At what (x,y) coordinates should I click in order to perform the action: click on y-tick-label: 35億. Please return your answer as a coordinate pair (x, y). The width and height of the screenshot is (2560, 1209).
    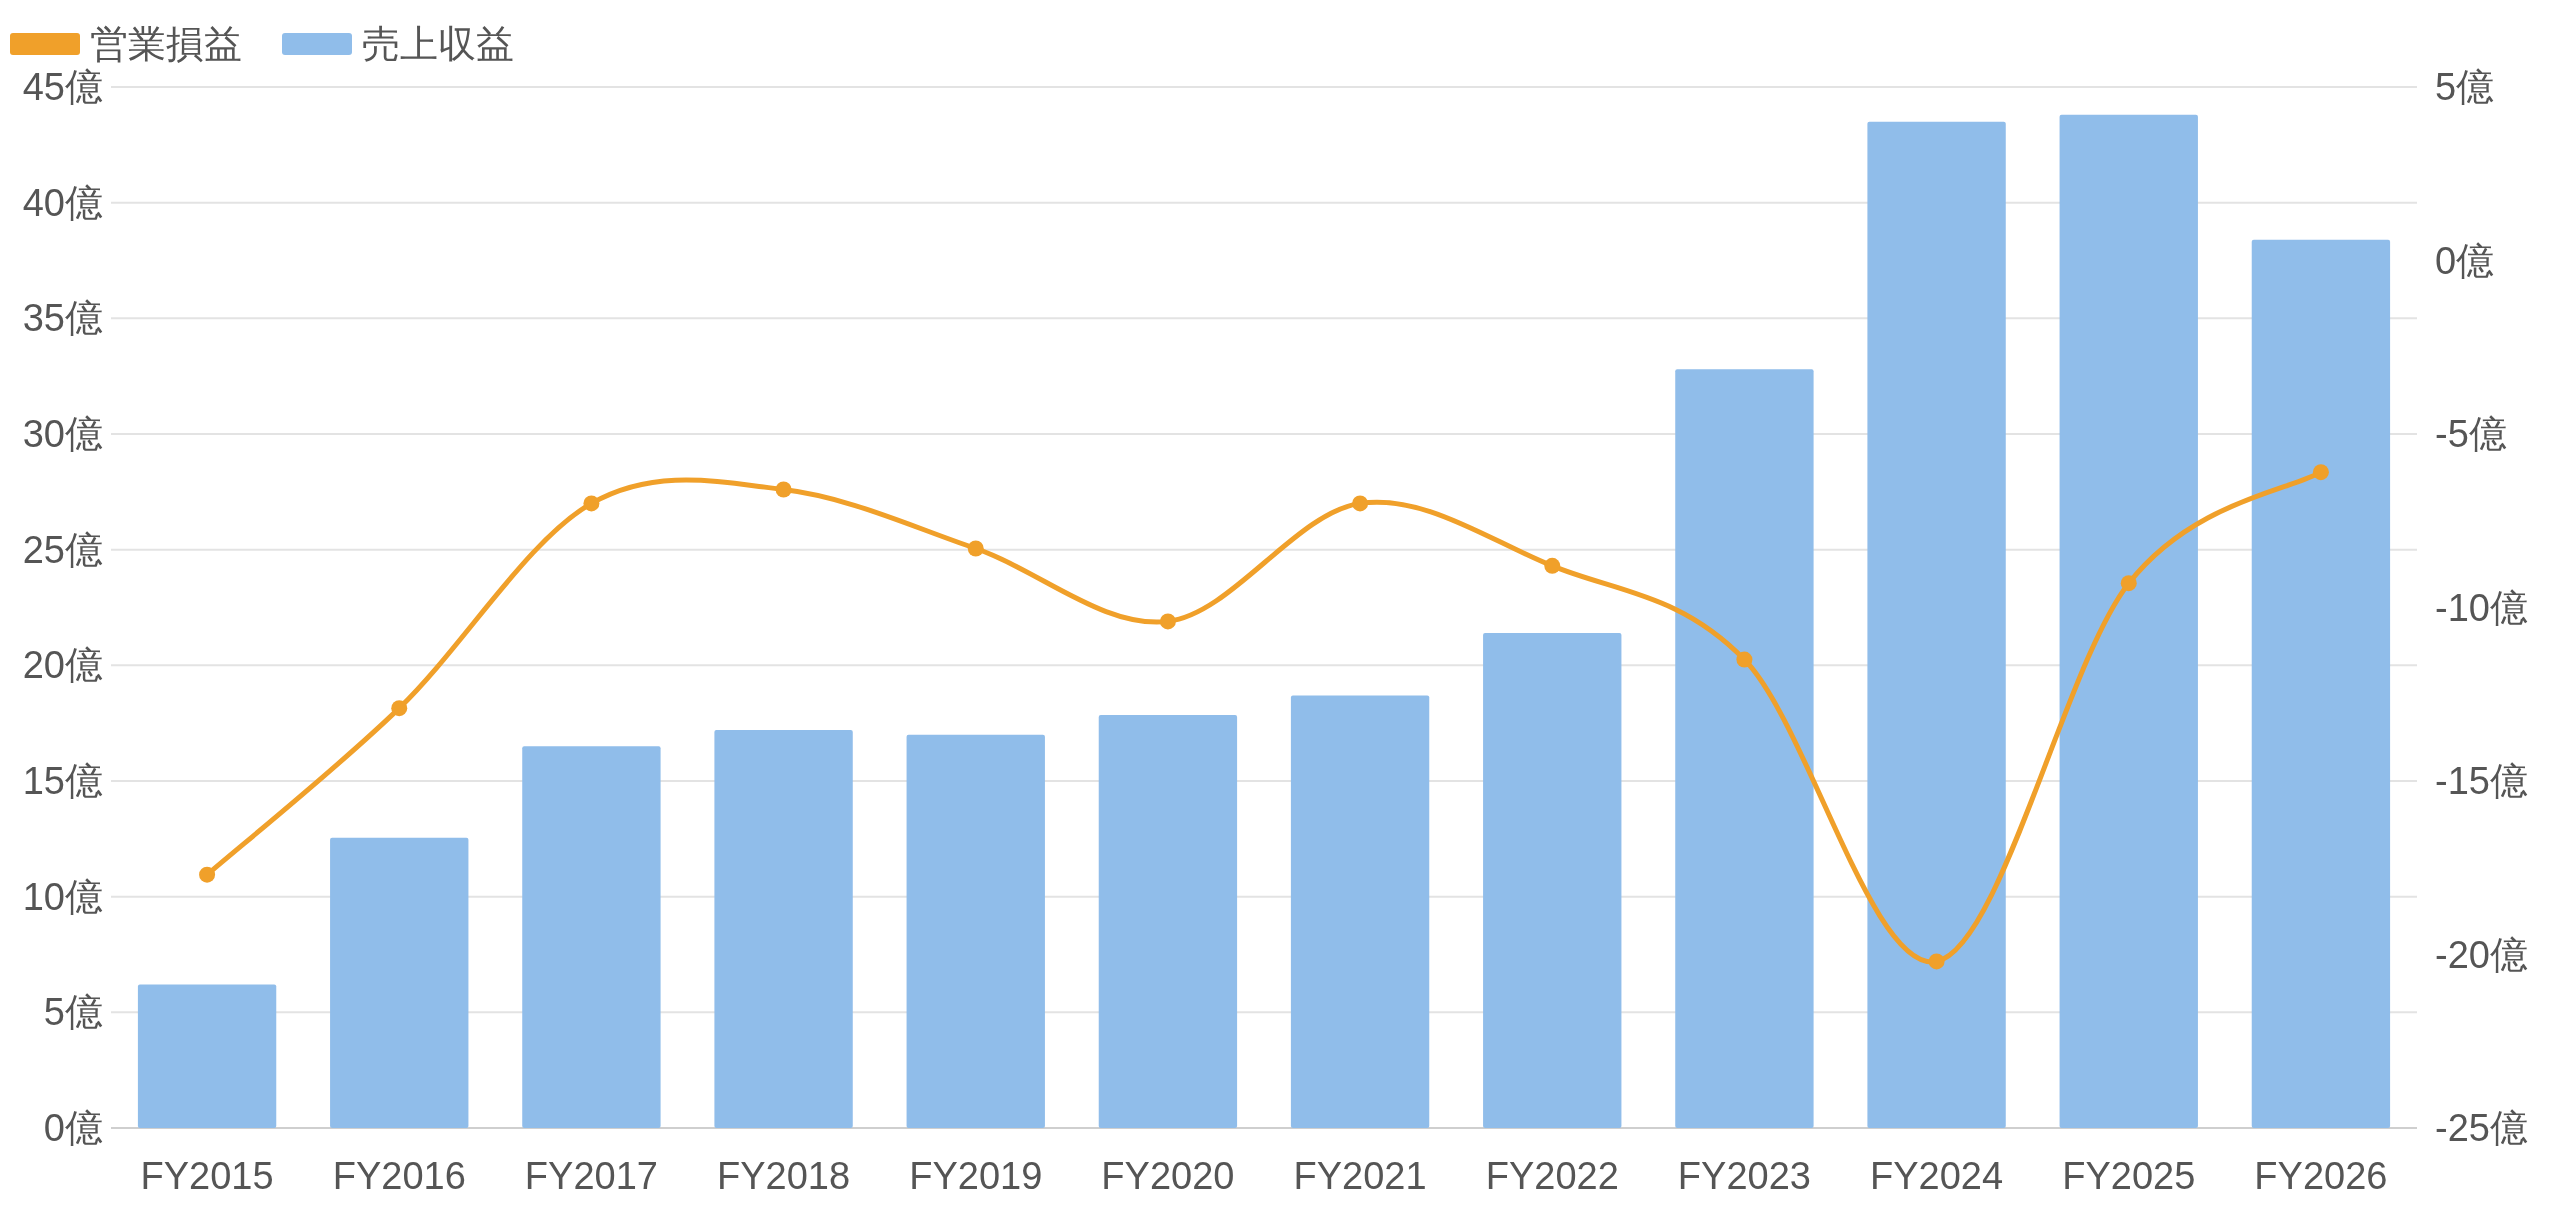
    Looking at the image, I should click on (62, 318).